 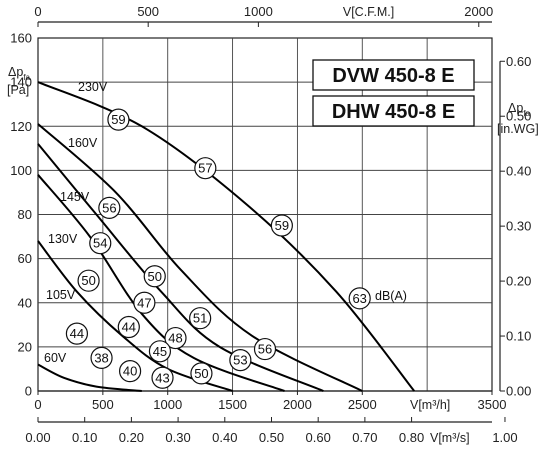 I want to click on series-label-60v: 60V, so click(x=55, y=358).